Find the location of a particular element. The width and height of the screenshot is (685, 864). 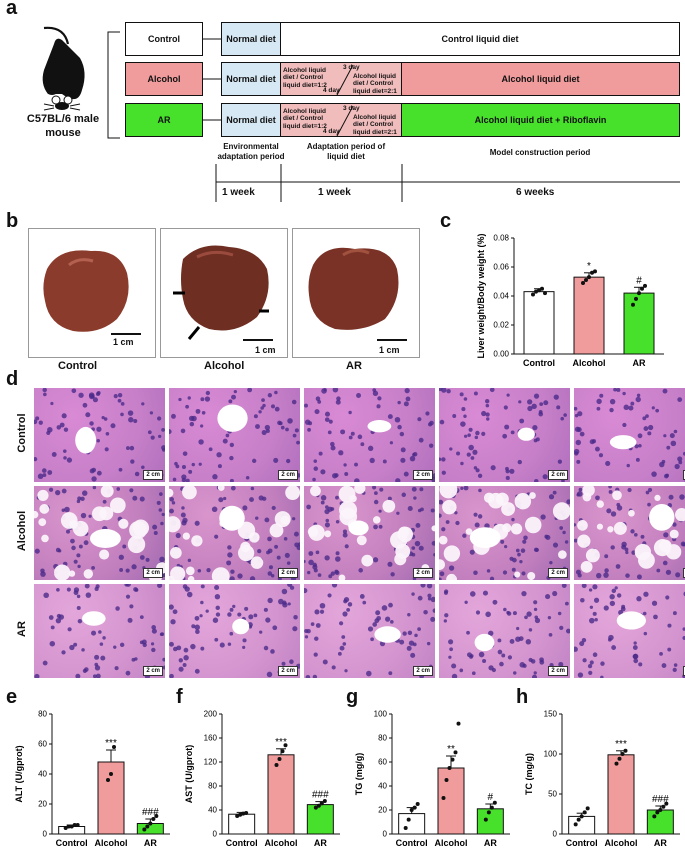

y-tick-label: 0.06 is located at coordinates (501, 267).